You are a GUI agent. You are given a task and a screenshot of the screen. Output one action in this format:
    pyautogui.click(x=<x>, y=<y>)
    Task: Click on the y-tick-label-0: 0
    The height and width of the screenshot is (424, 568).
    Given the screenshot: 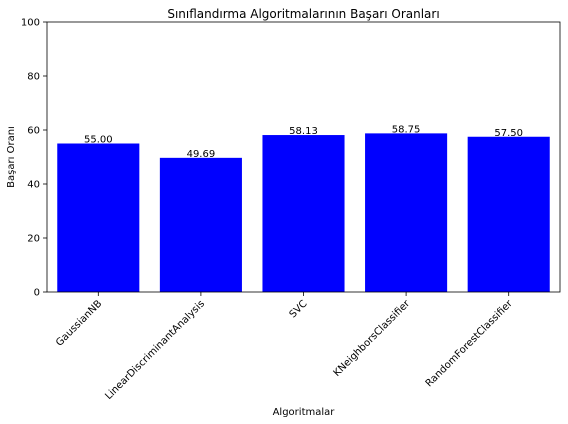 What is the action you would take?
    pyautogui.click(x=37, y=293)
    